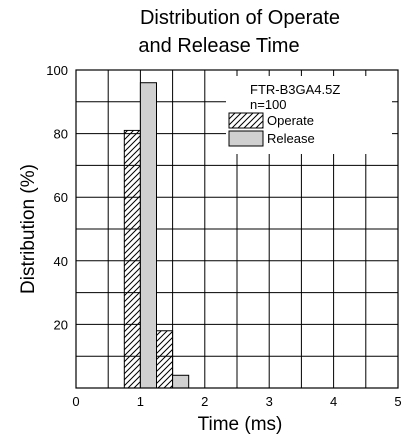 The image size is (403, 442). What do you see at coordinates (57, 70) in the screenshot?
I see `y-tick-label: 100` at bounding box center [57, 70].